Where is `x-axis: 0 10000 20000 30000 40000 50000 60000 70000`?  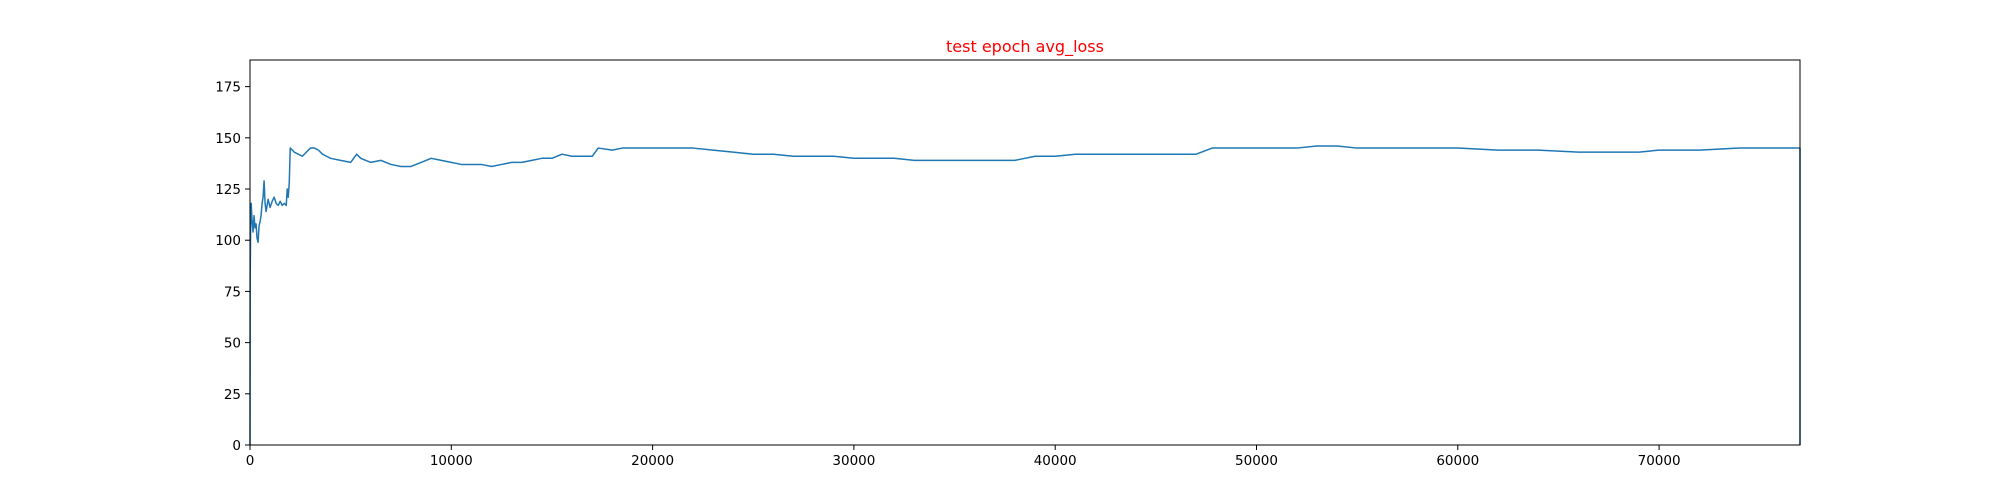 x-axis: 0 10000 20000 30000 40000 50000 60000 70000 is located at coordinates (963, 457).